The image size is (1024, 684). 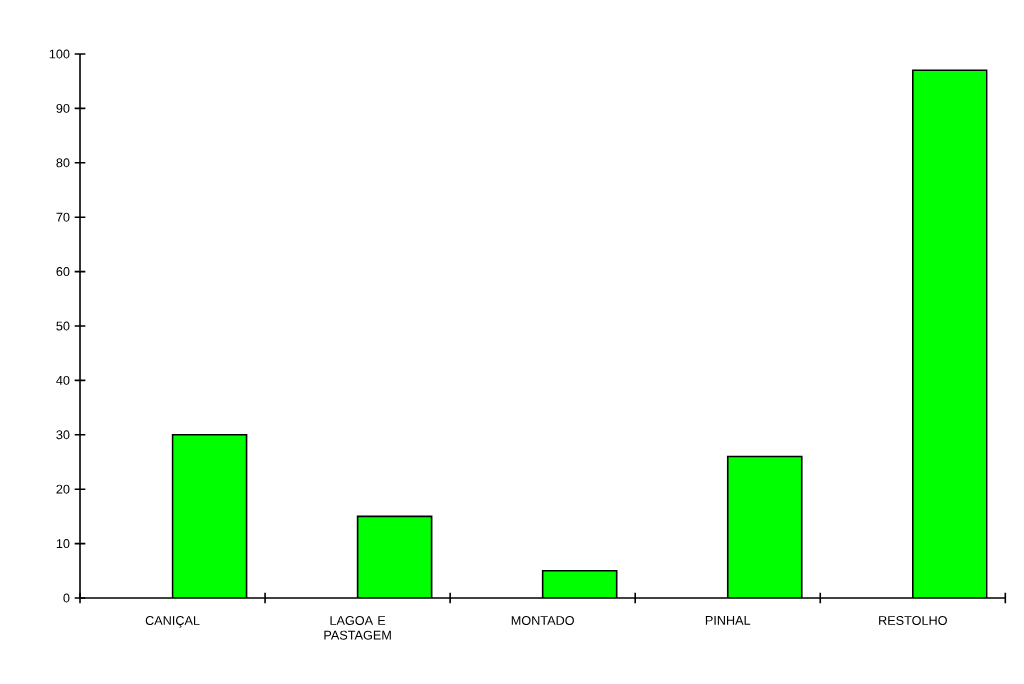 I want to click on y-tick-label: 80, so click(x=63, y=163).